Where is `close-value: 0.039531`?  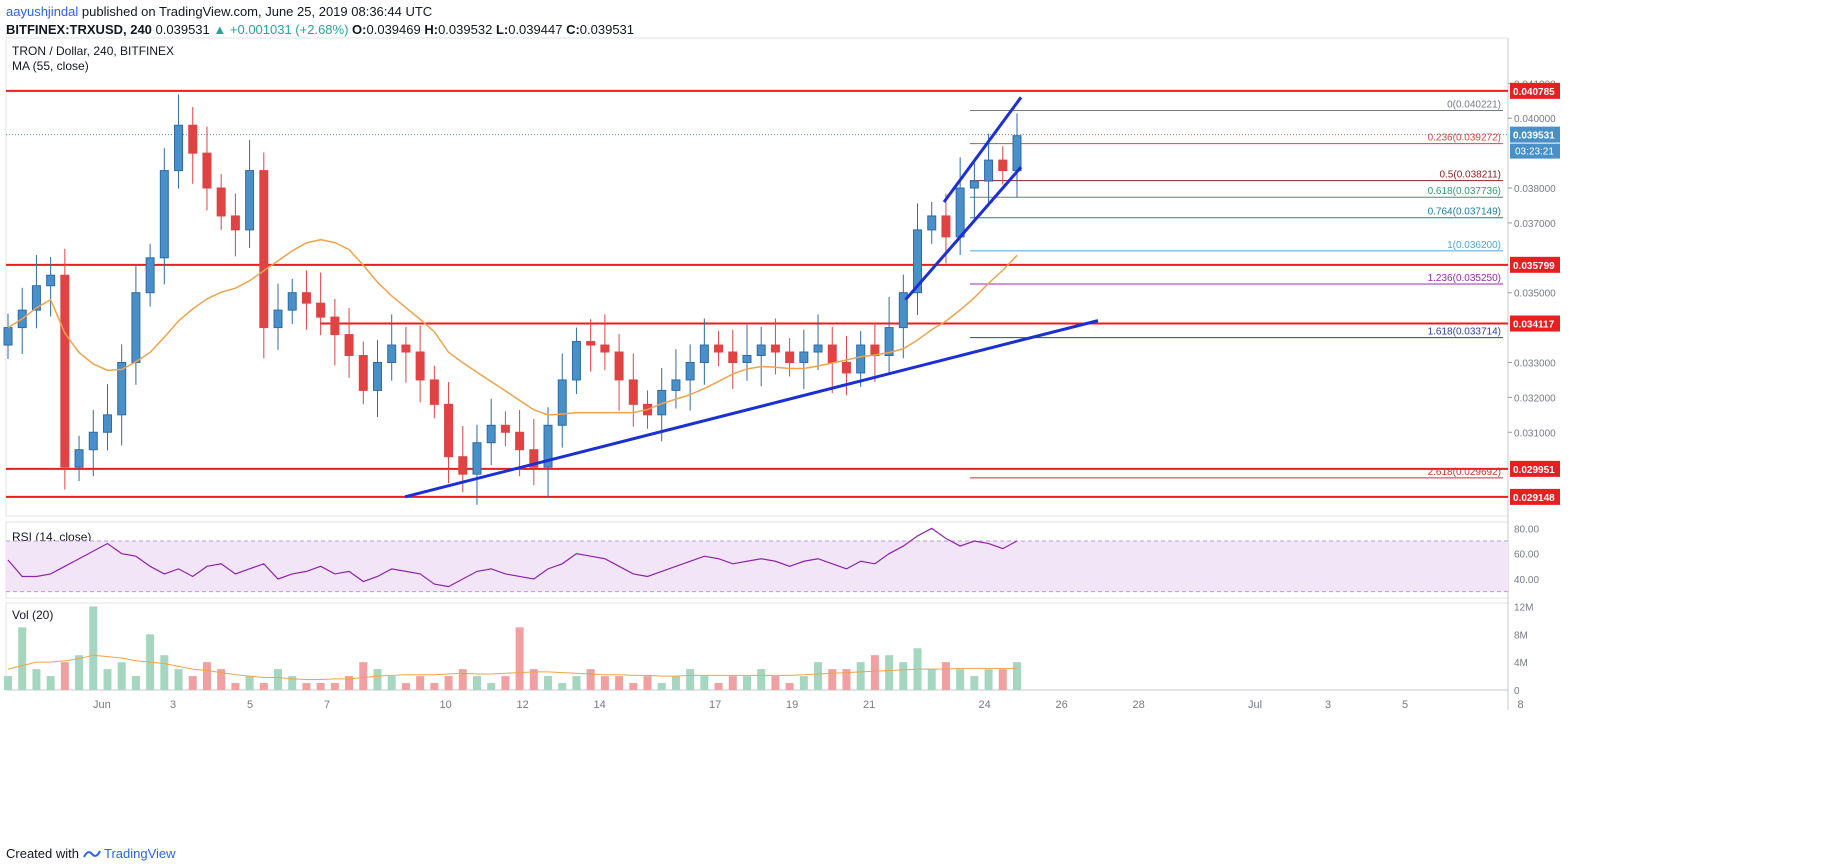 close-value: 0.039531 is located at coordinates (607, 29).